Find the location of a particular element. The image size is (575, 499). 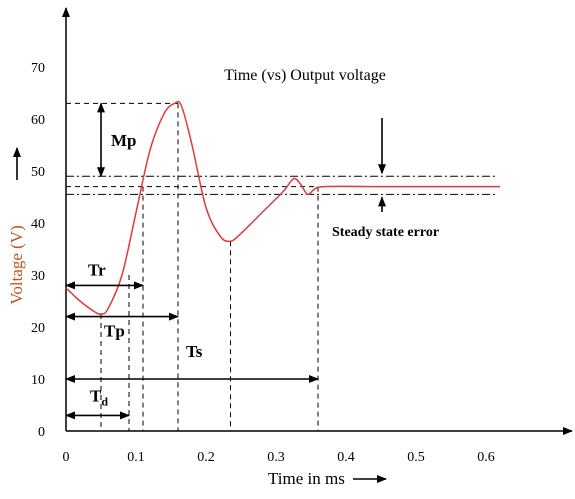

x-tick-label: 0.6 is located at coordinates (486, 457).